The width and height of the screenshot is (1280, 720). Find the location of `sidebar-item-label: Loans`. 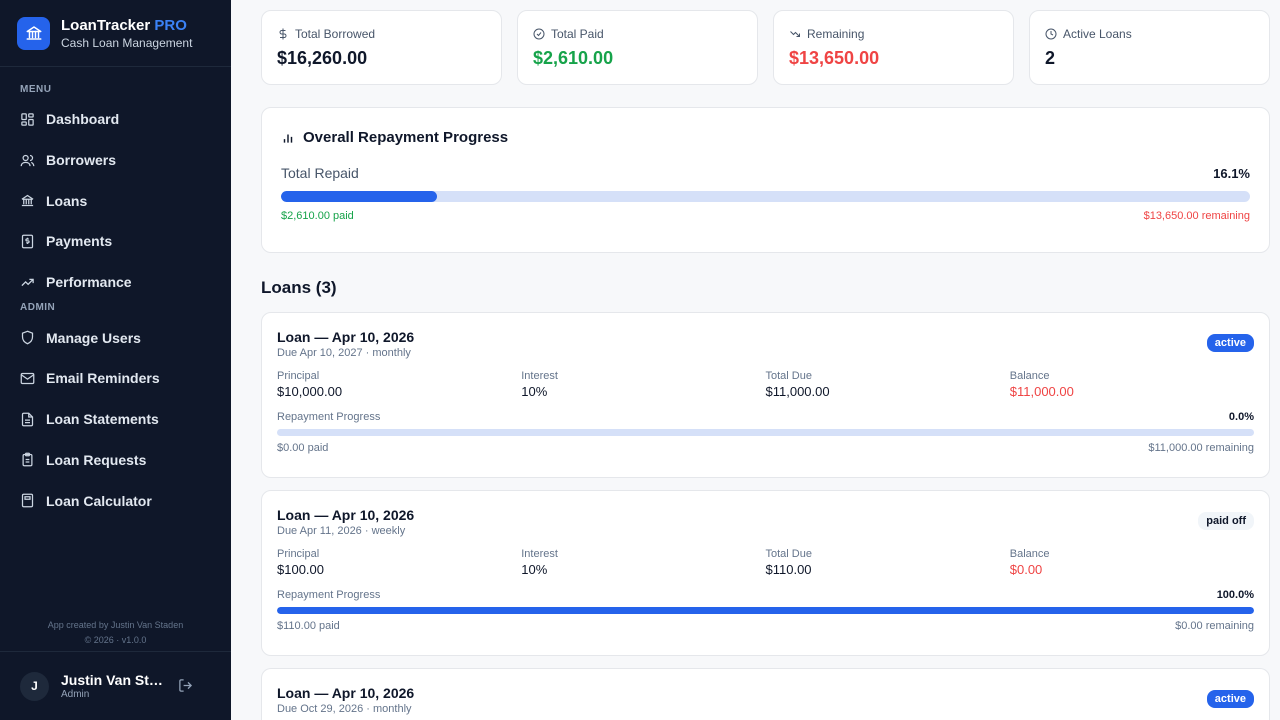

sidebar-item-label: Loans is located at coordinates (67, 200).